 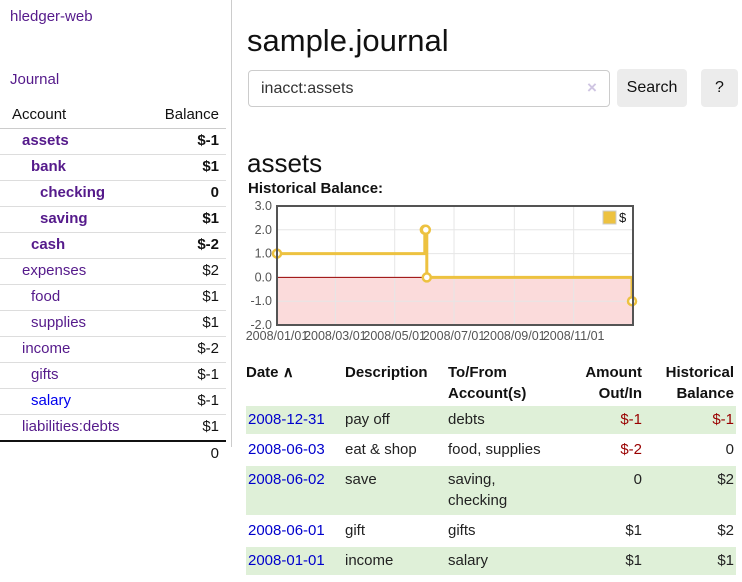 What do you see at coordinates (348, 40) in the screenshot?
I see `page-title: sample.journal` at bounding box center [348, 40].